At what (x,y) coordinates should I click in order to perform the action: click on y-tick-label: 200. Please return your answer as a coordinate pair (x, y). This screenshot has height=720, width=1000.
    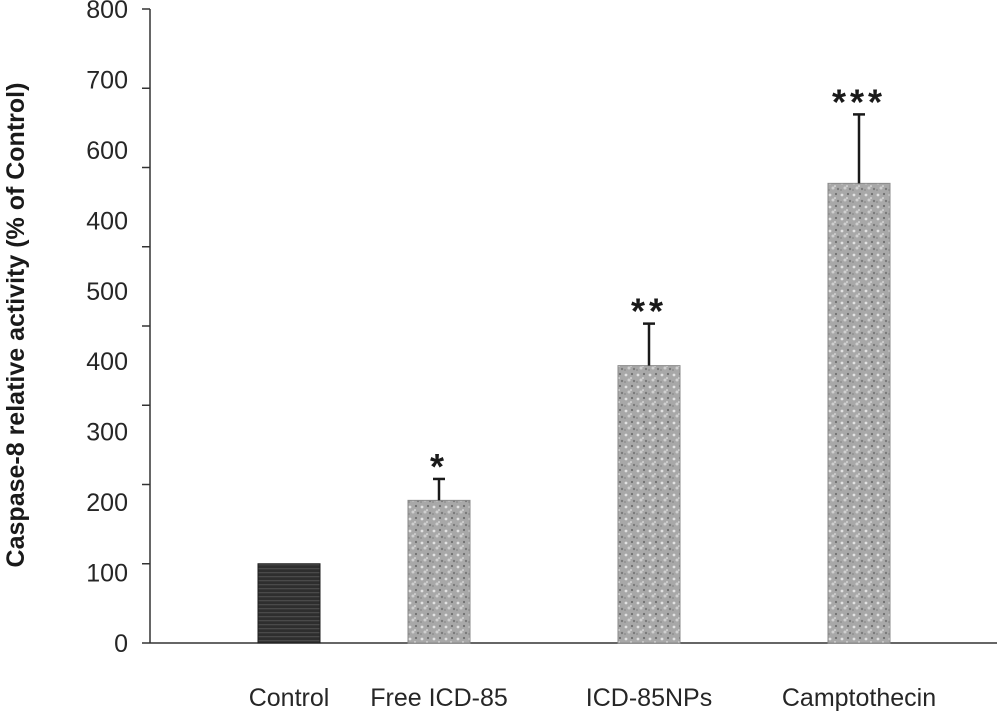
    Looking at the image, I should click on (107, 503).